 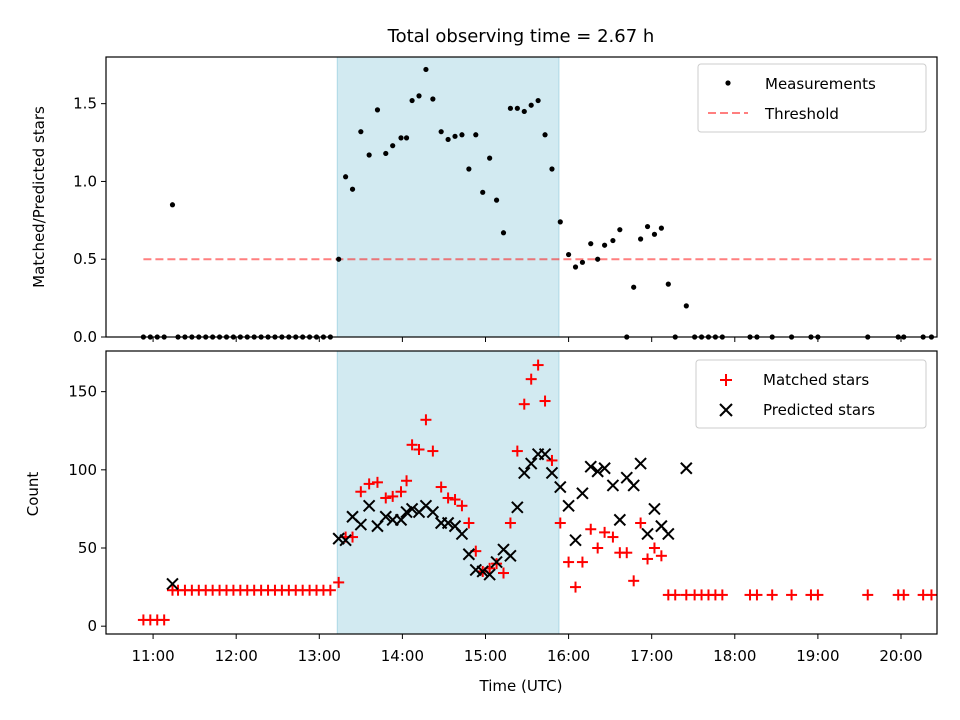 I want to click on y-tick-label: 100, so click(x=82, y=470).